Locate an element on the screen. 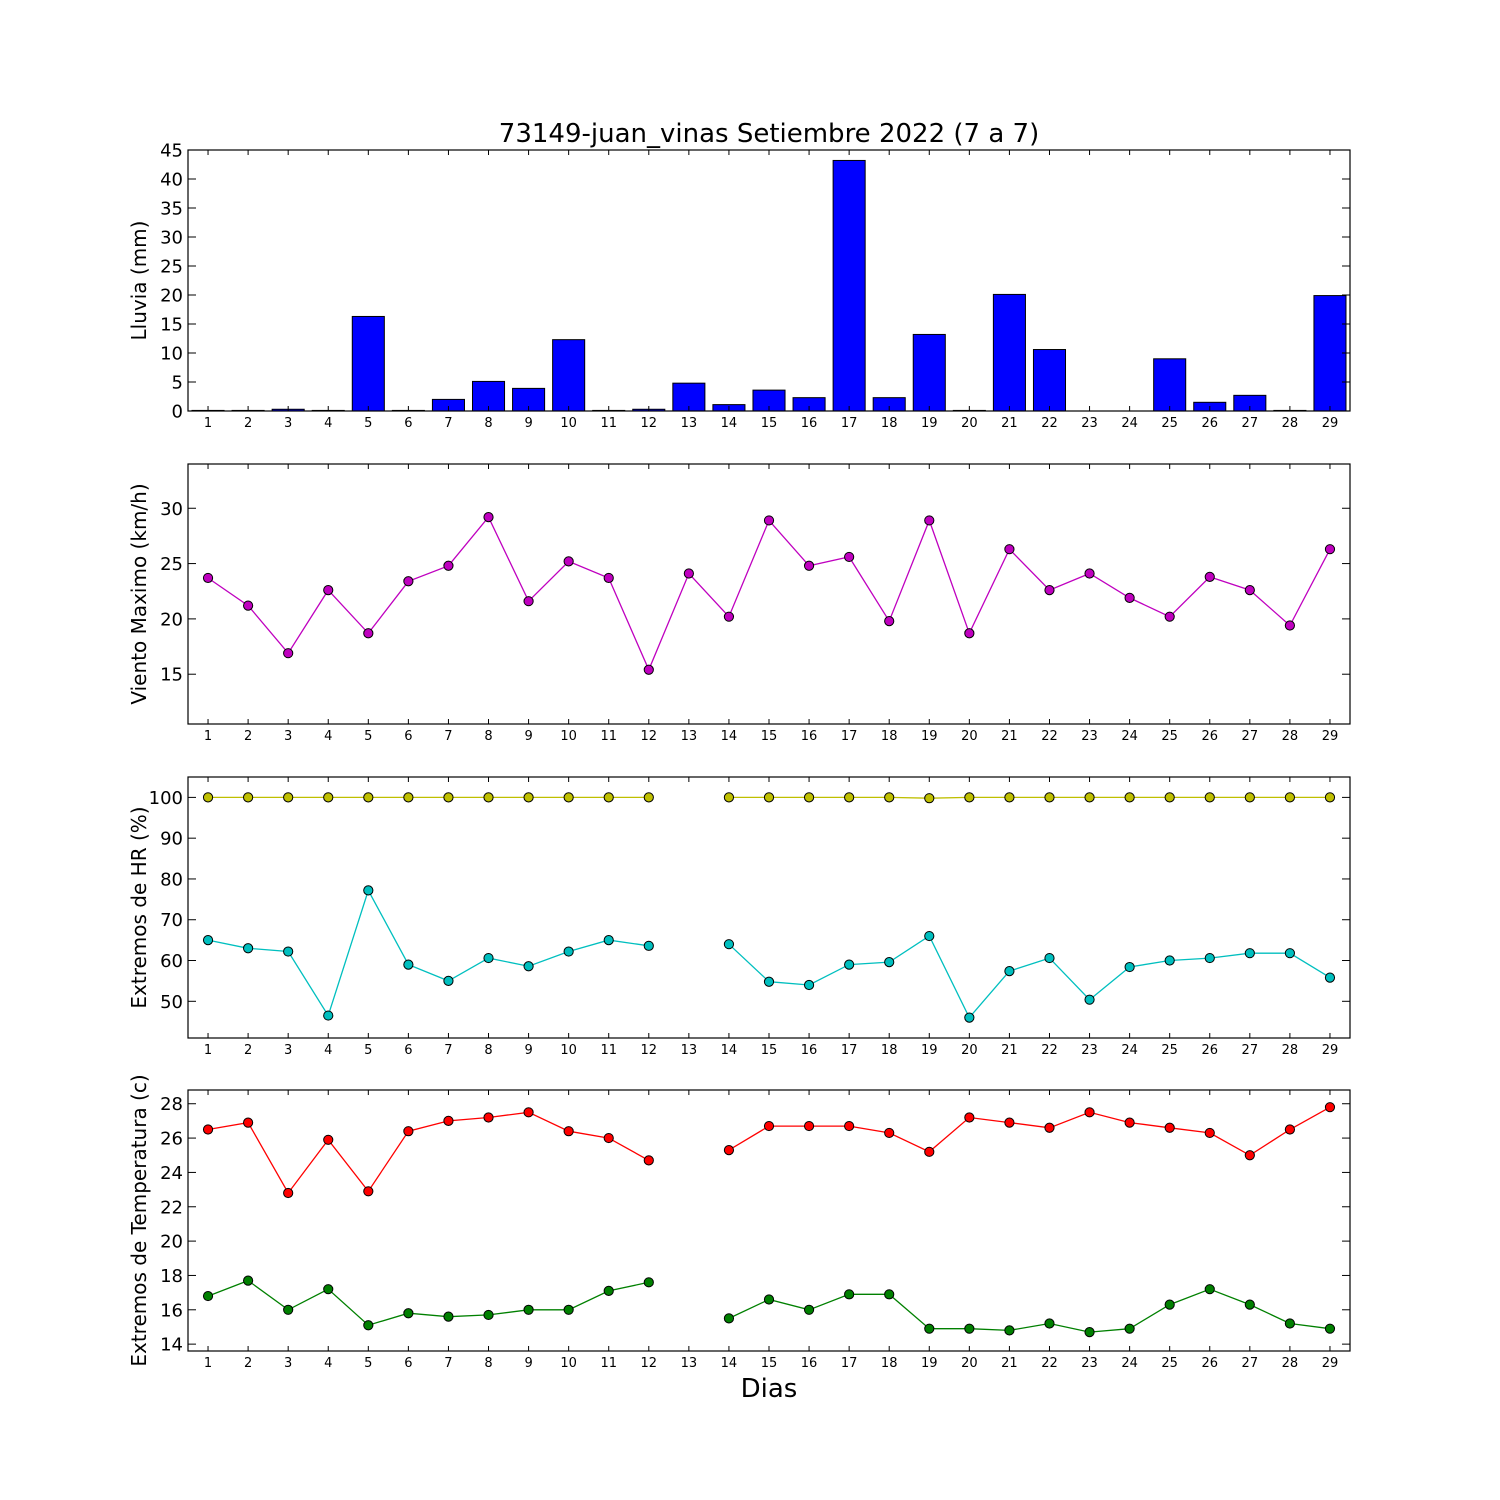 This screenshot has width=1500, height=1500. temperature-x-tick-label: 8 is located at coordinates (488, 1363).